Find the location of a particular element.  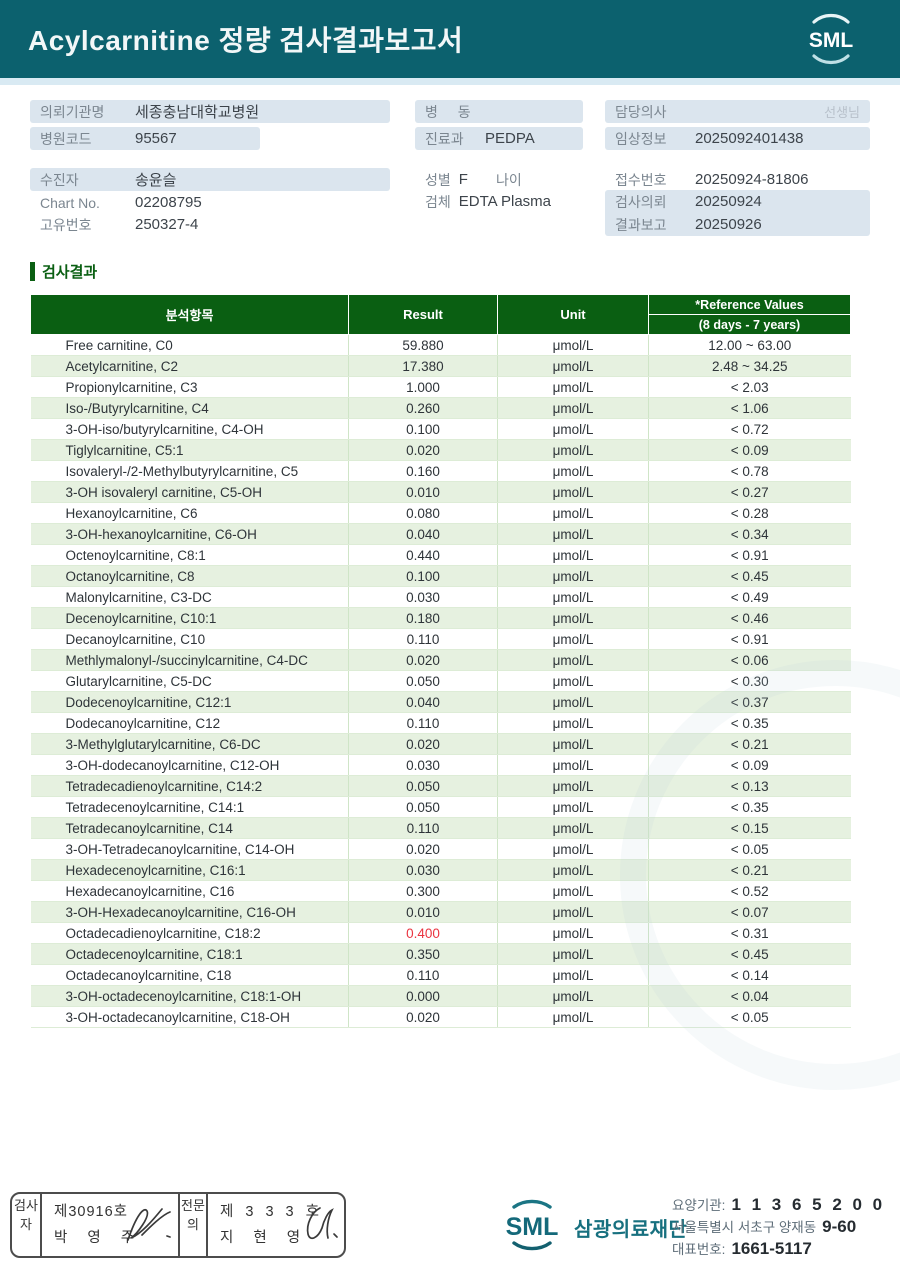

cell-result: 0.180 is located at coordinates (423, 618).